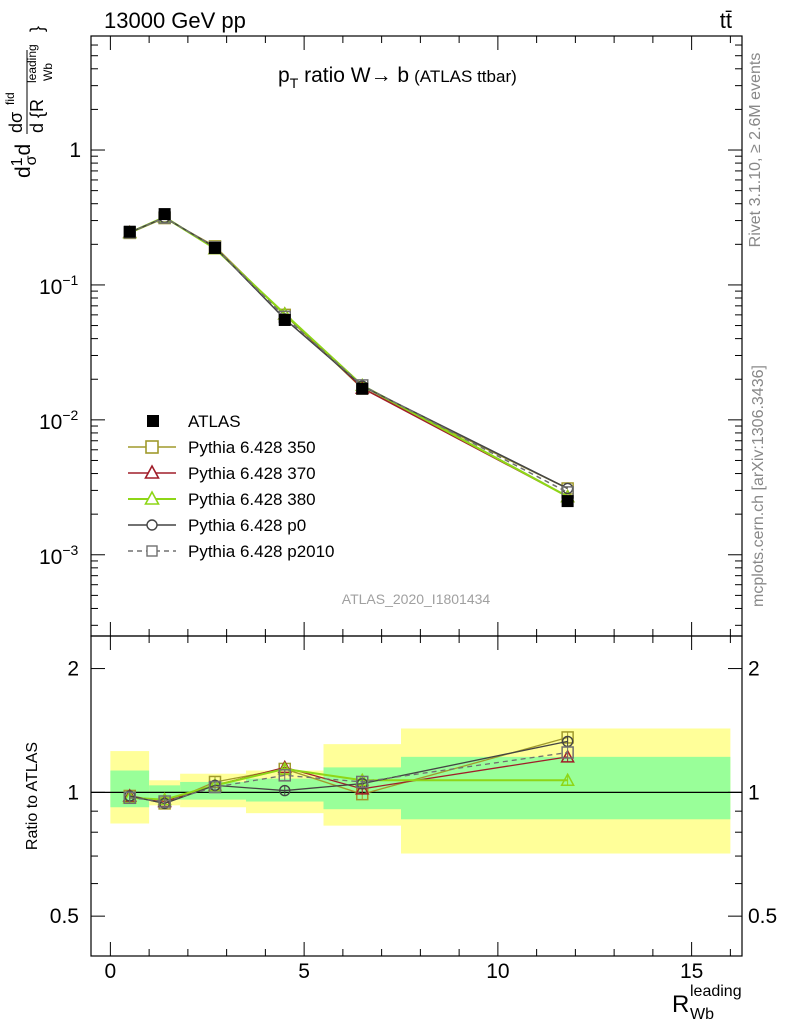 This screenshot has width=786, height=1024. What do you see at coordinates (261, 551) in the screenshot?
I see `legend-label-p2010: Pythia 6.428 p2010` at bounding box center [261, 551].